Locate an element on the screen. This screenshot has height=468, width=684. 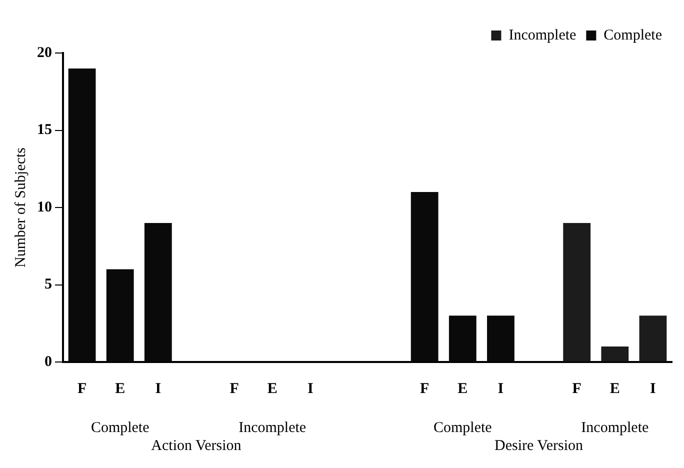
y-tick-label: 0 is located at coordinates (48, 362).